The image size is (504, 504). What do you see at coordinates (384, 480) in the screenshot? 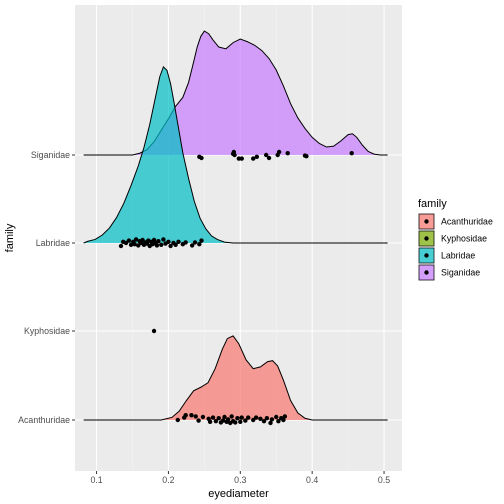
I see `x-tick-label: 0.5` at bounding box center [384, 480].